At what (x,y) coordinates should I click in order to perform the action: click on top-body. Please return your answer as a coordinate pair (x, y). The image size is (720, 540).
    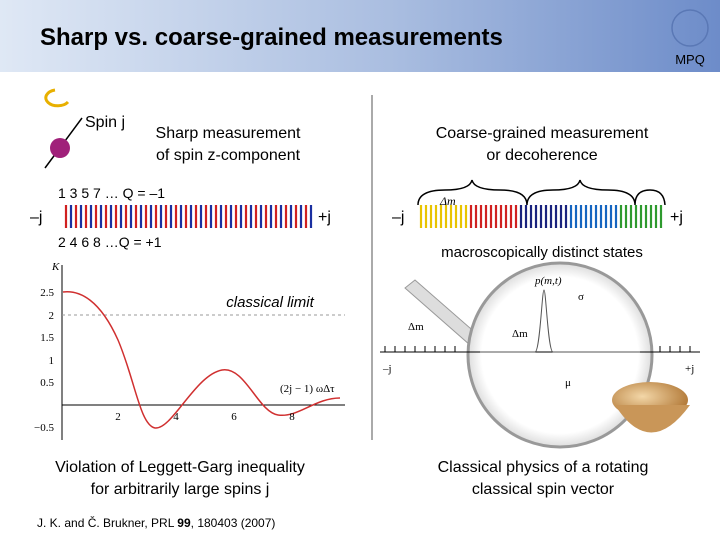
    Looking at the image, I should click on (652, 419).